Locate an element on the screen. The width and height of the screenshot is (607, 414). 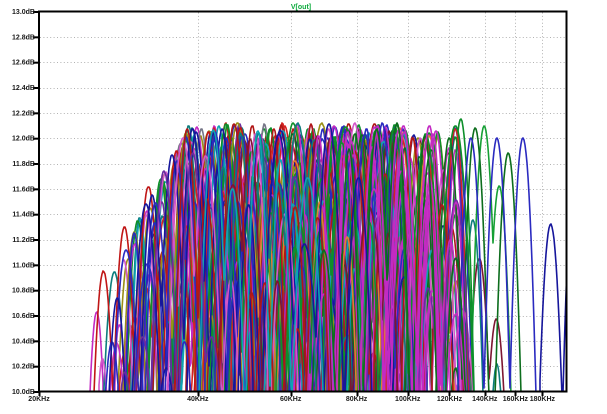
svg-text: 11.8dB is located at coordinates (23, 164).